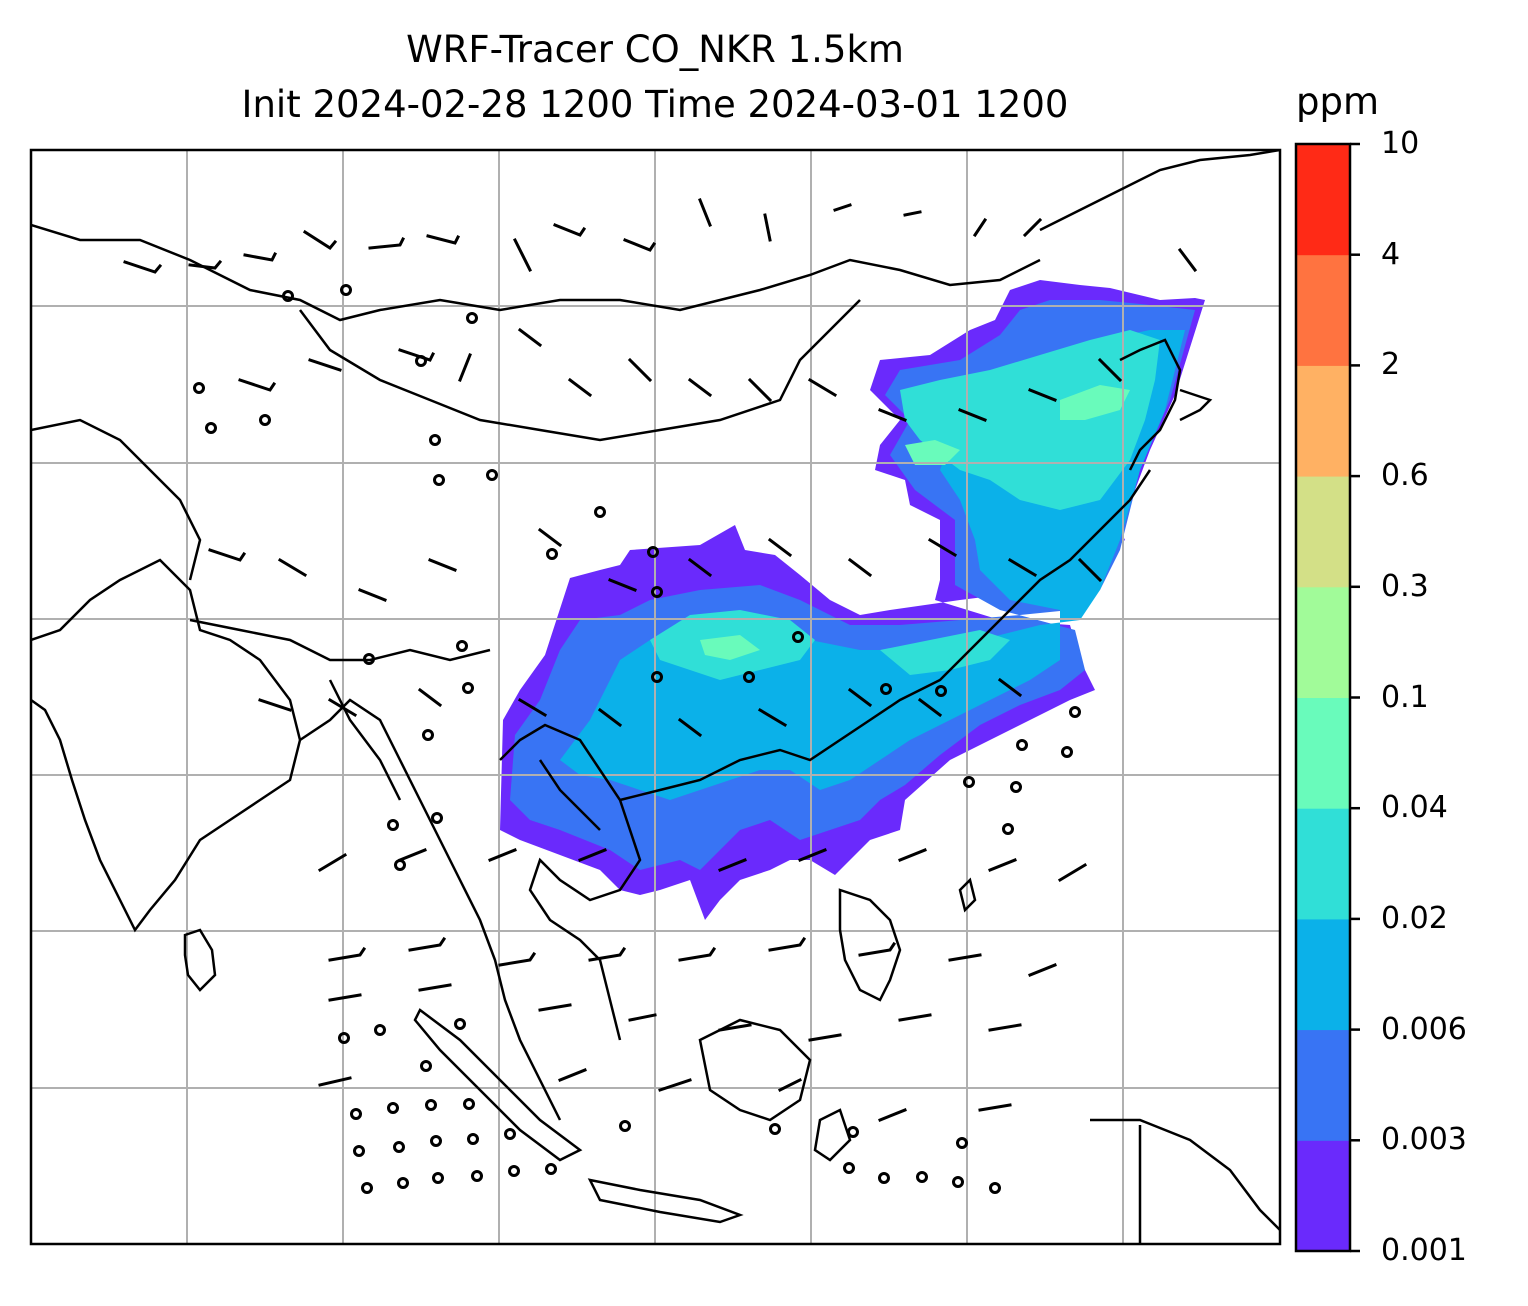 Image resolution: width=1528 pixels, height=1306 pixels. What do you see at coordinates (200, 960) in the screenshot?
I see `coast-srilanka` at bounding box center [200, 960].